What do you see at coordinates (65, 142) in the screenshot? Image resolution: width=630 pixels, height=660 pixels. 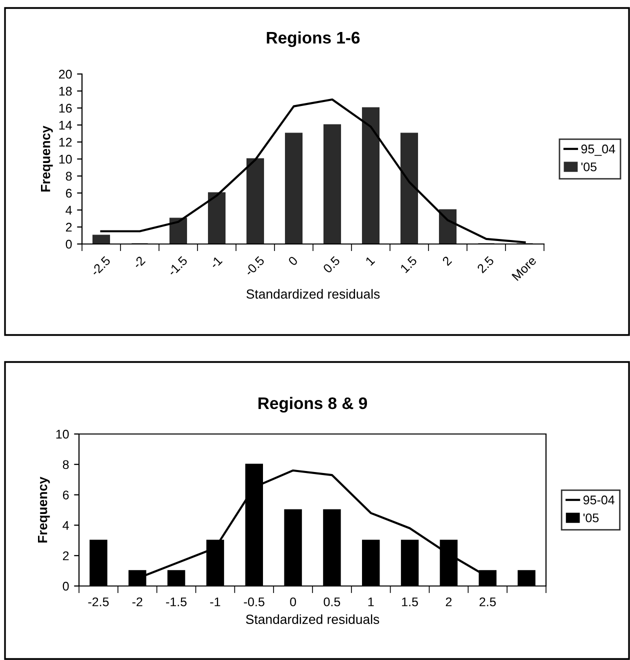 I see `y-tick-label: 12` at bounding box center [65, 142].